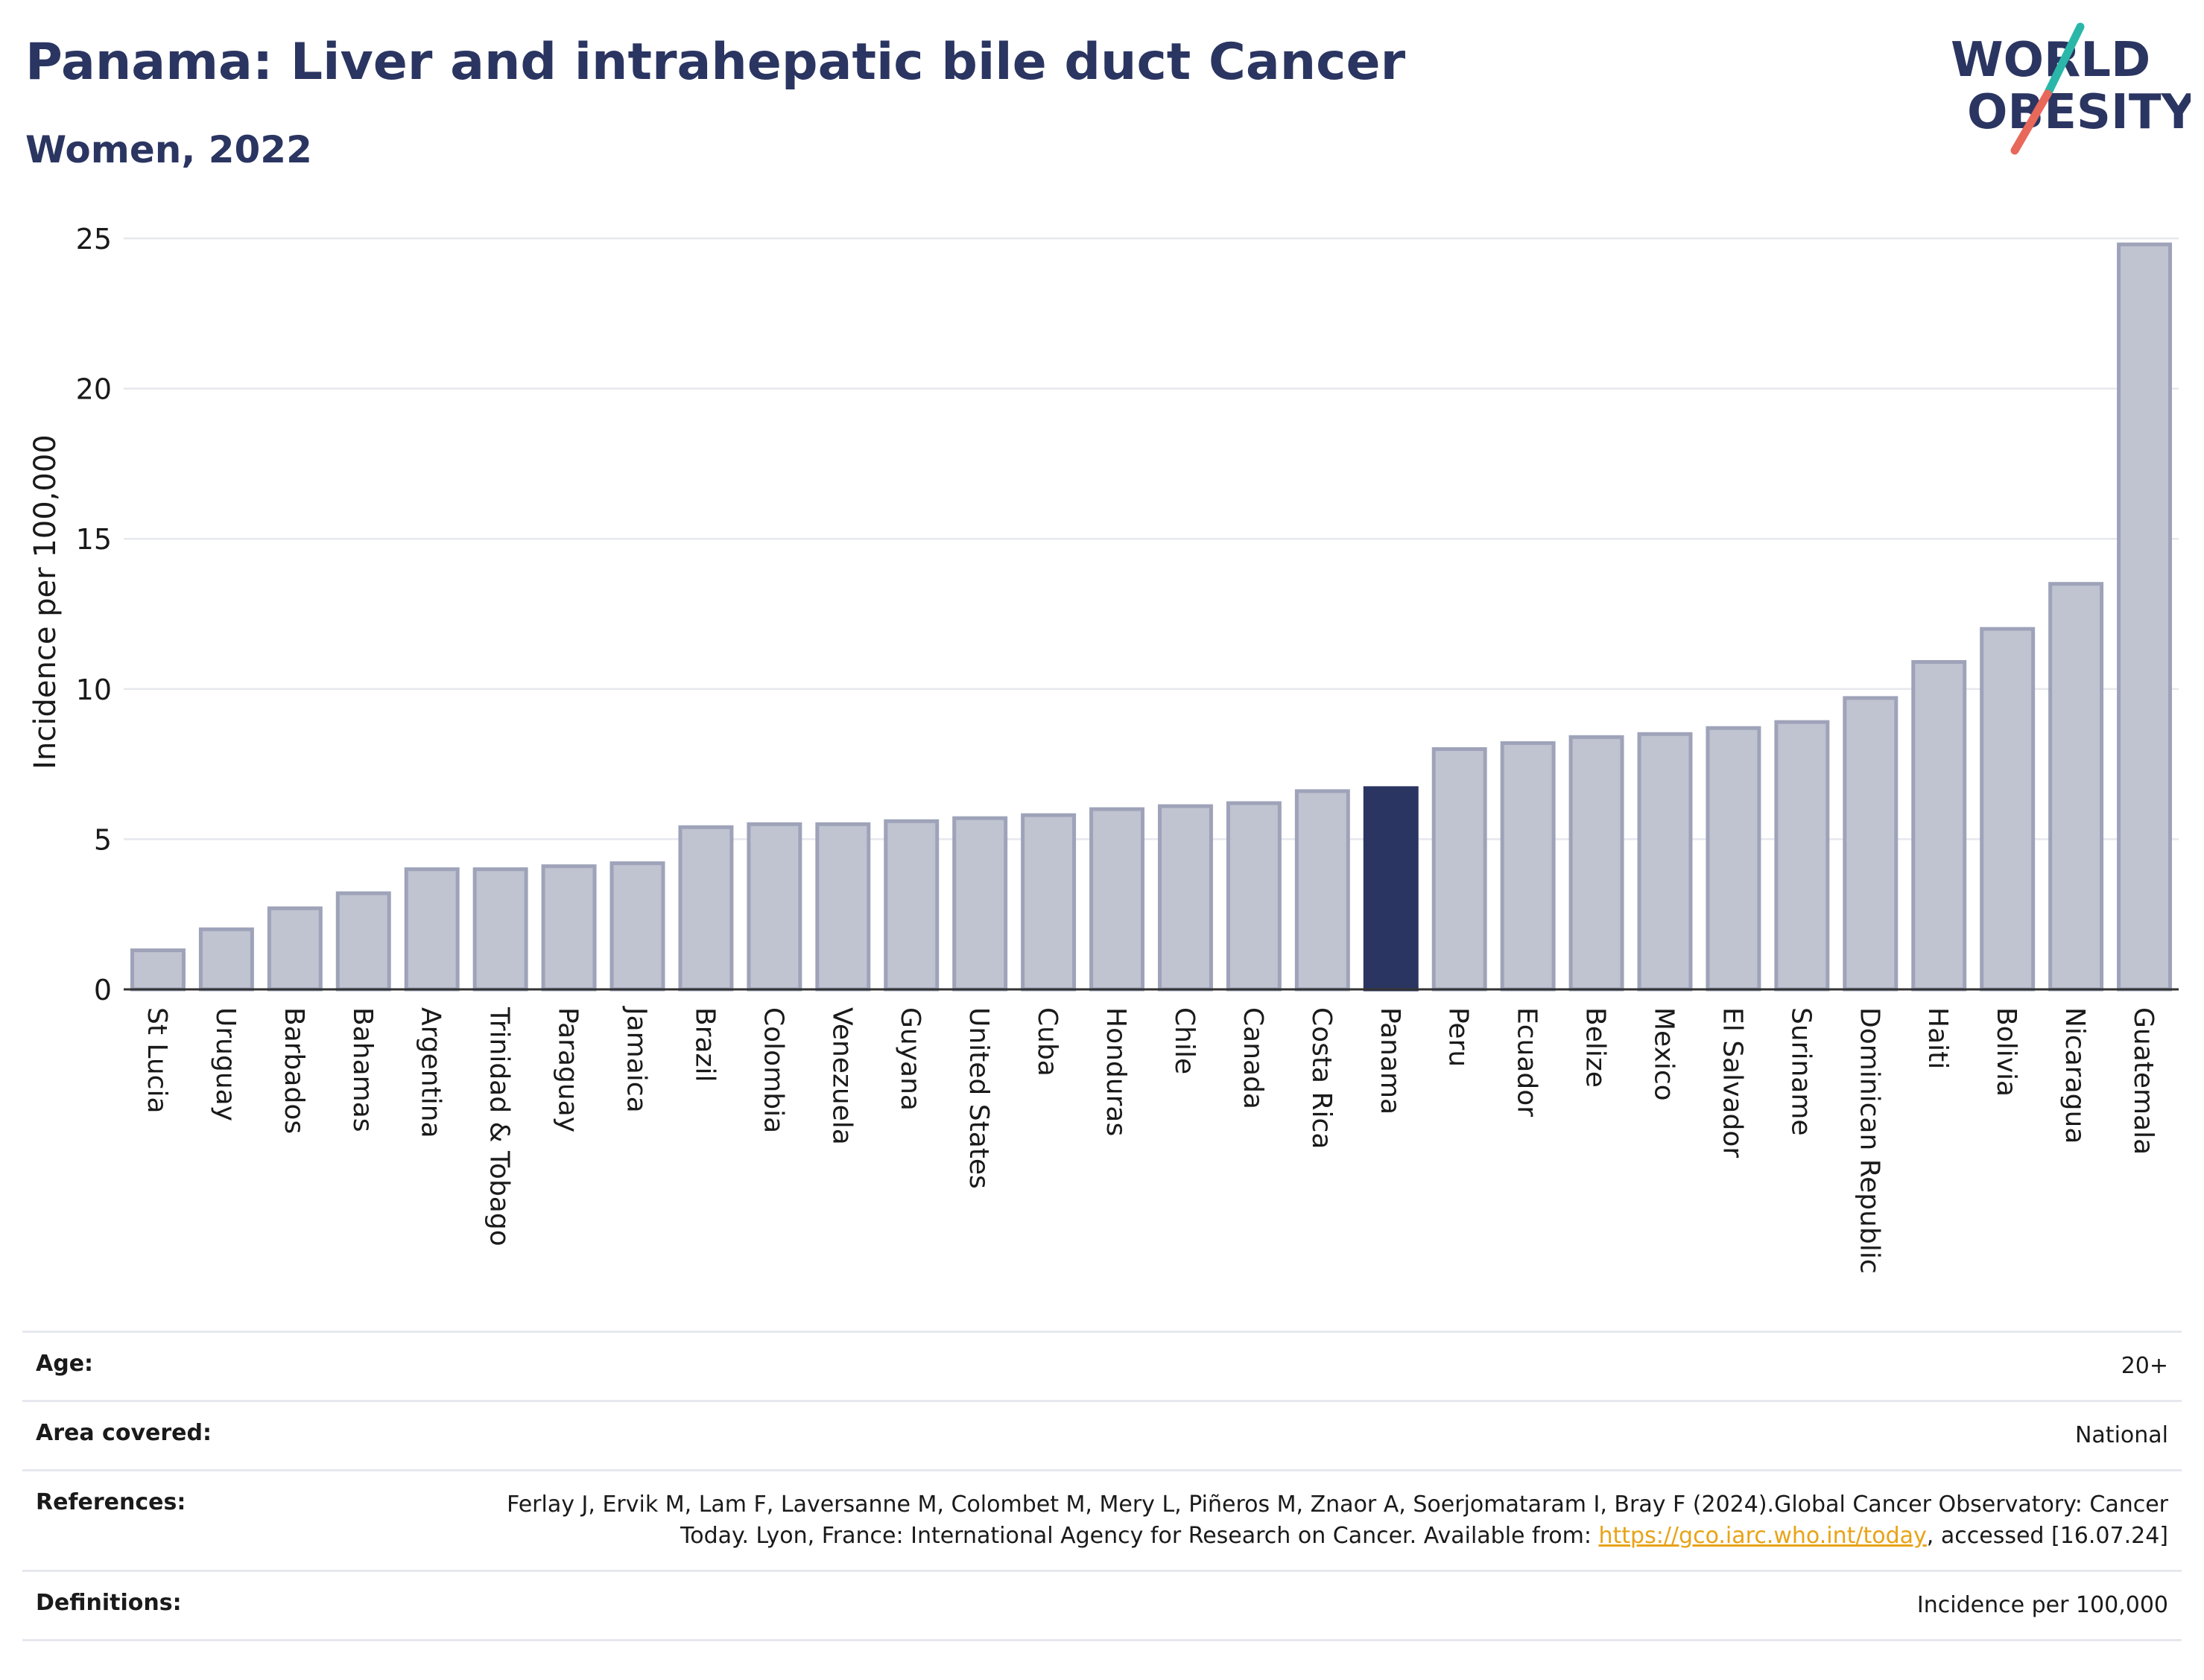 The image size is (2204, 1680). What do you see at coordinates (103, 990) in the screenshot?
I see `y-tick-label: 0` at bounding box center [103, 990].